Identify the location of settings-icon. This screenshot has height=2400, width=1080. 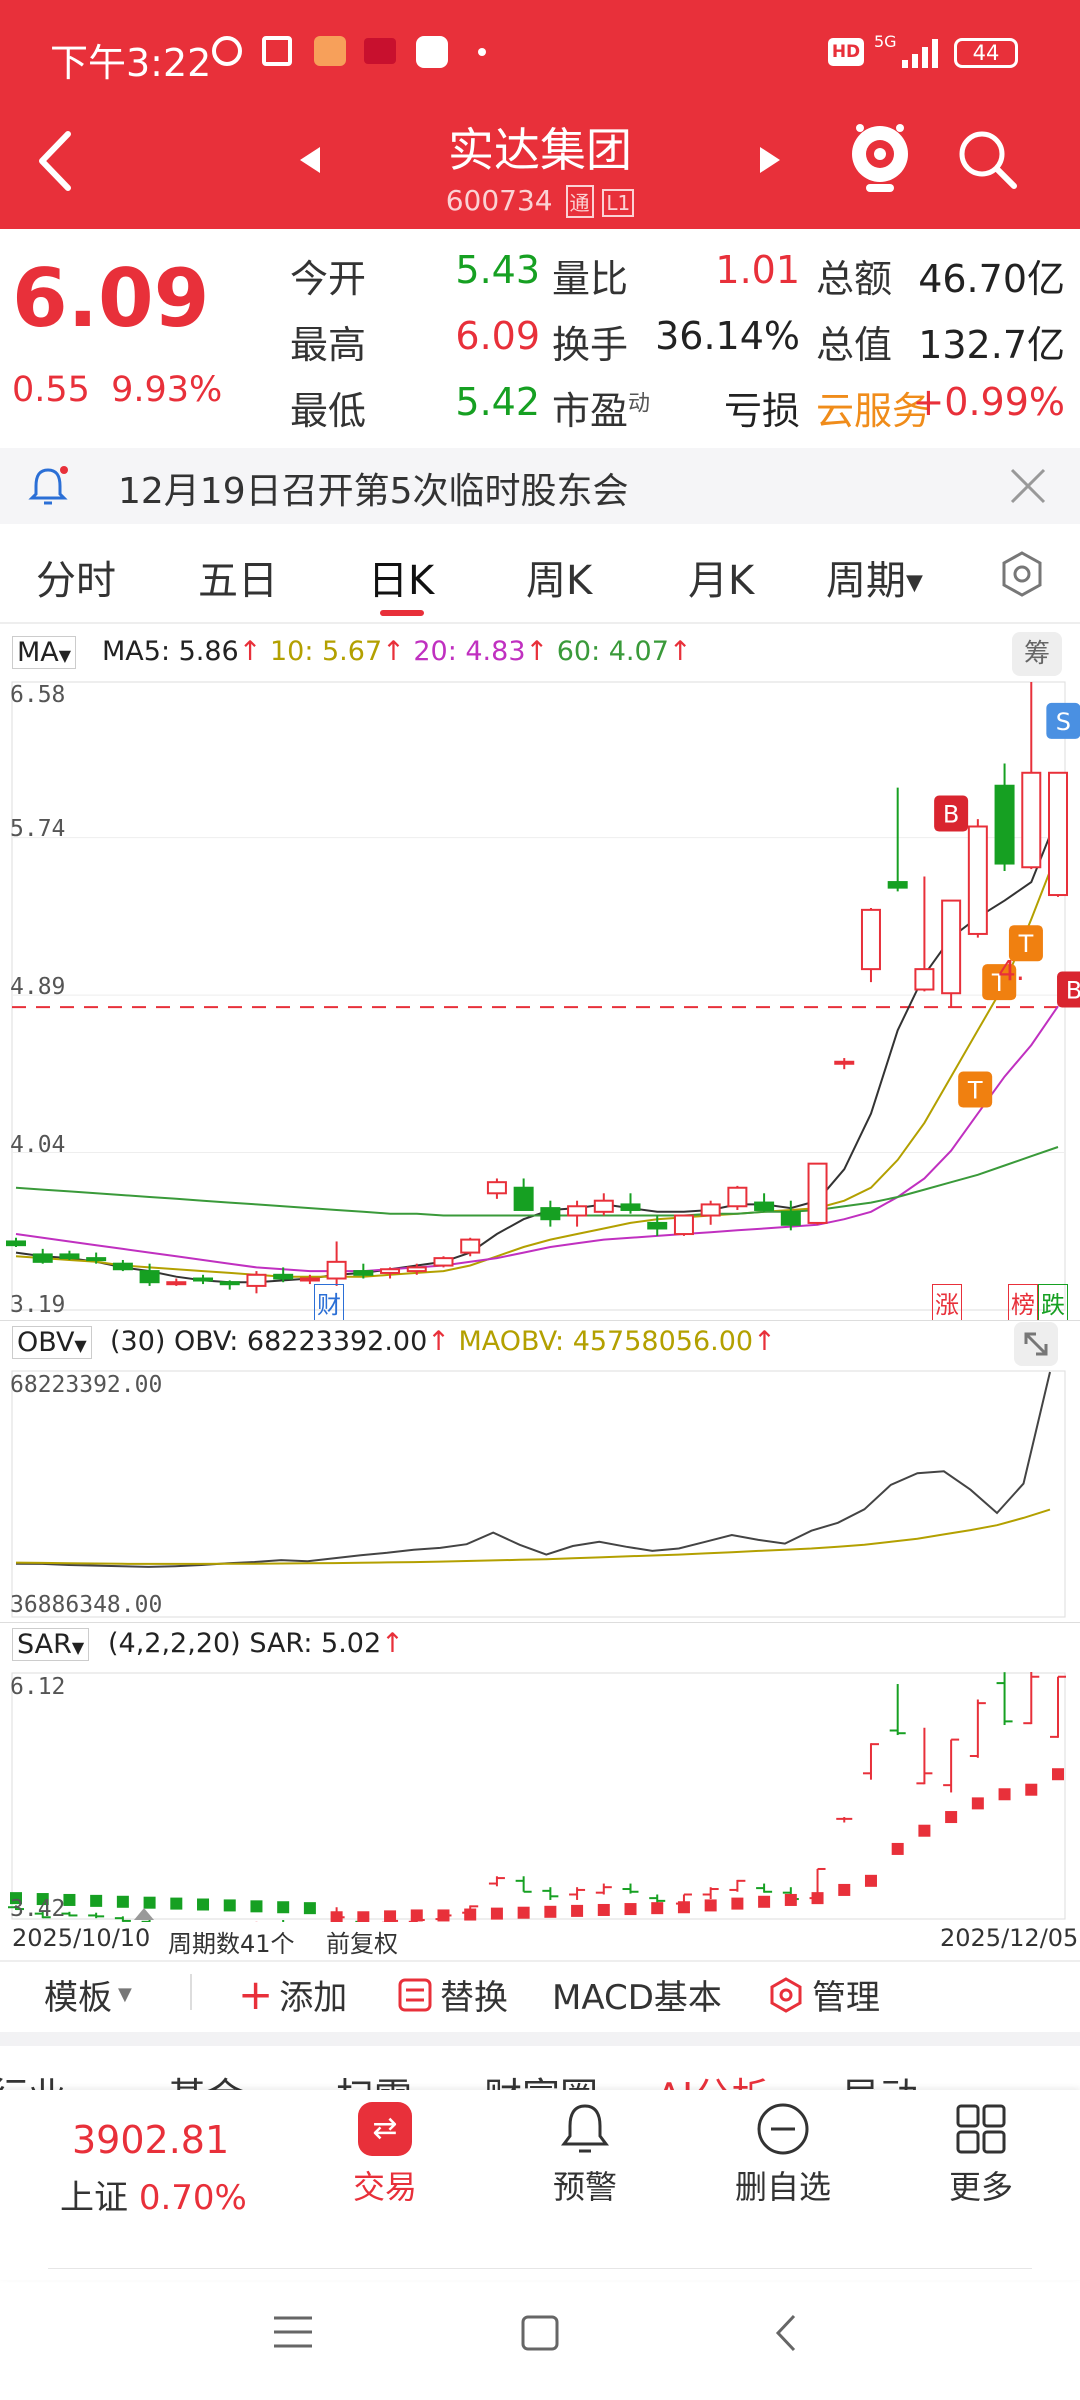
(1022, 574).